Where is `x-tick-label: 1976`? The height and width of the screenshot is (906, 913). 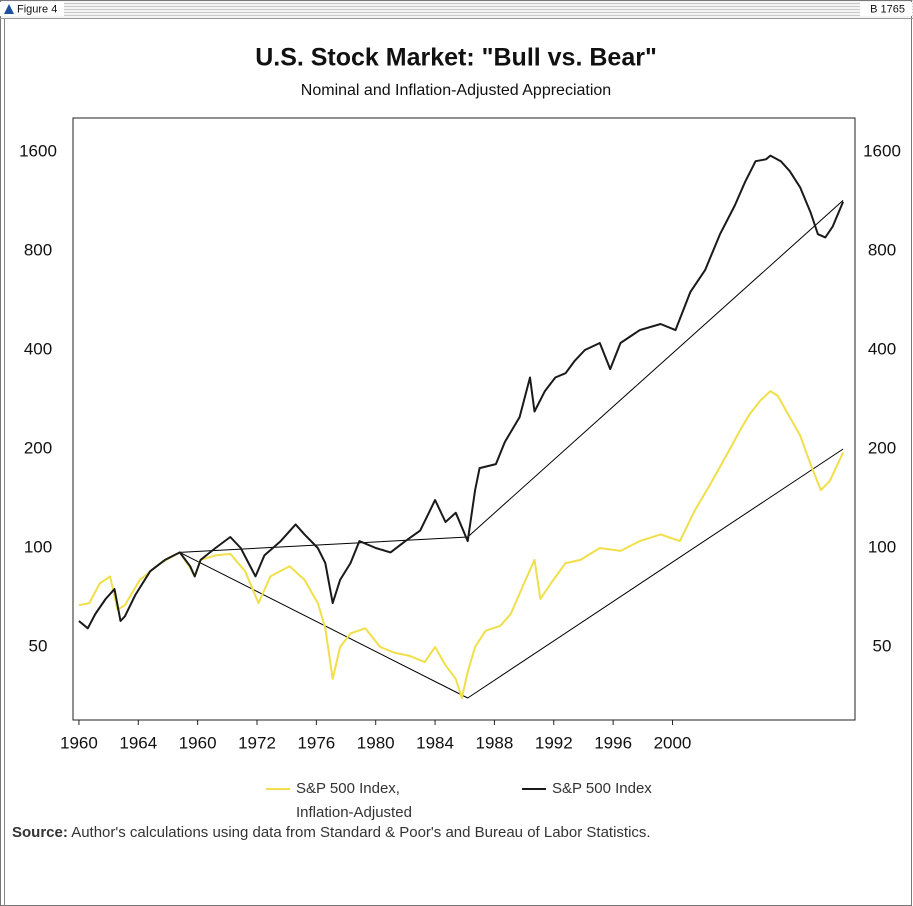
x-tick-label: 1976 is located at coordinates (316, 742).